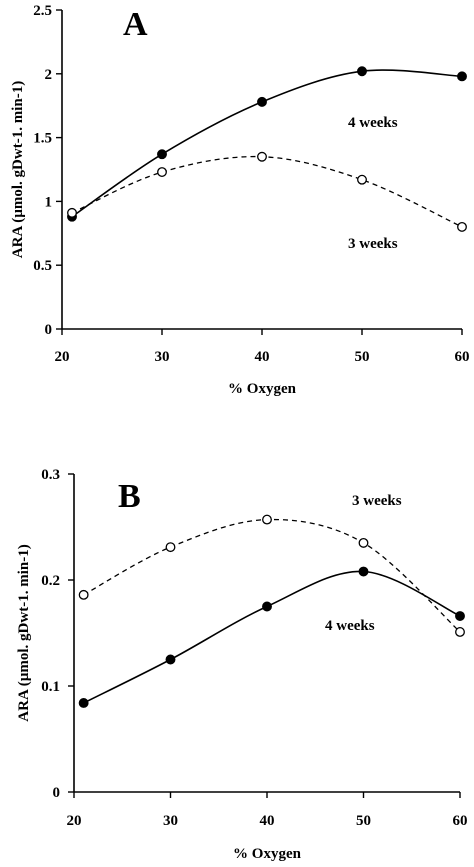 The height and width of the screenshot is (867, 474). What do you see at coordinates (262, 389) in the screenshot?
I see `x-axis-label-a: % Oxygen` at bounding box center [262, 389].